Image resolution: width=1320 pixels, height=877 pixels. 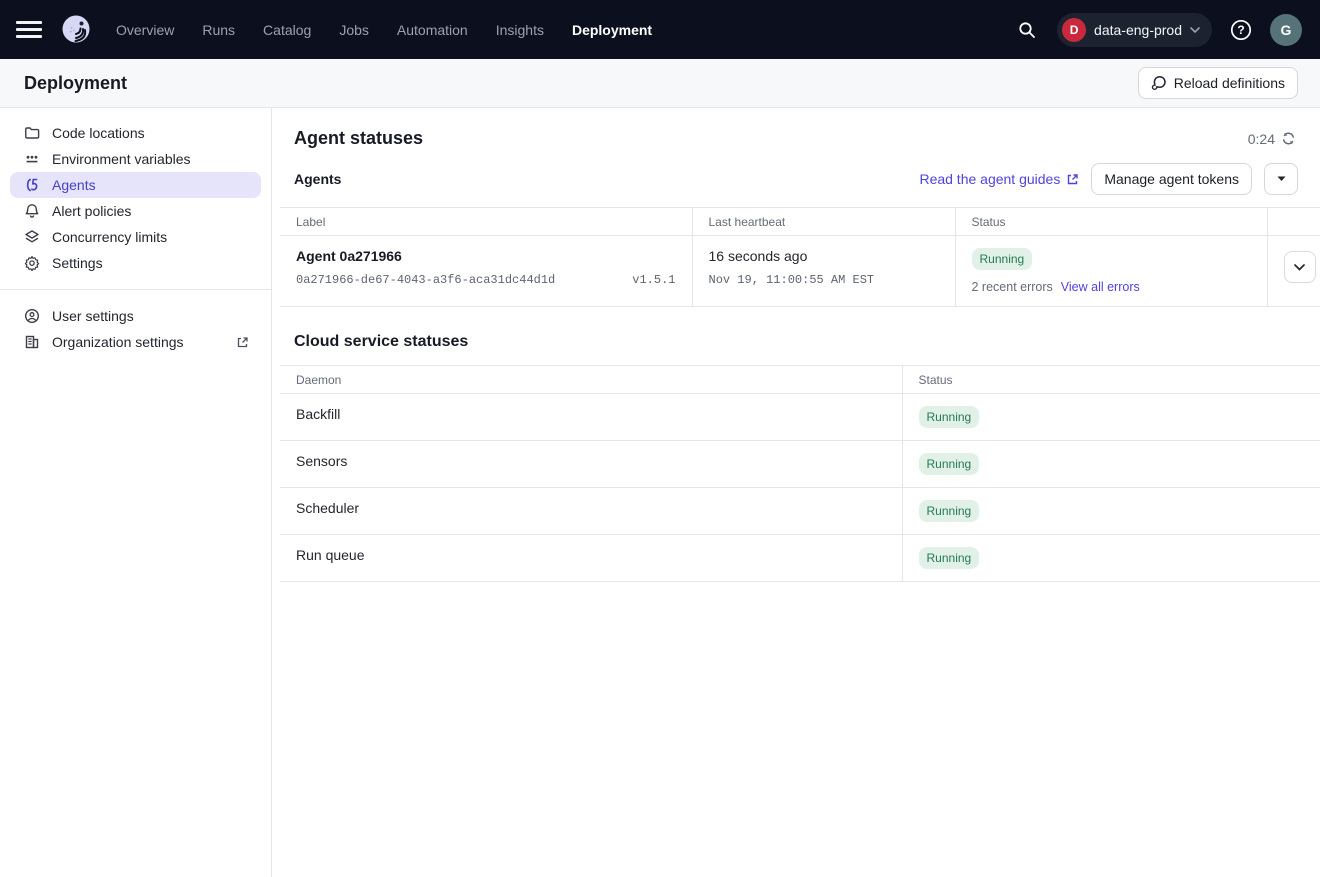 I want to click on manage-agent-tokens-button: Manage agent tokens, so click(x=1171, y=179).